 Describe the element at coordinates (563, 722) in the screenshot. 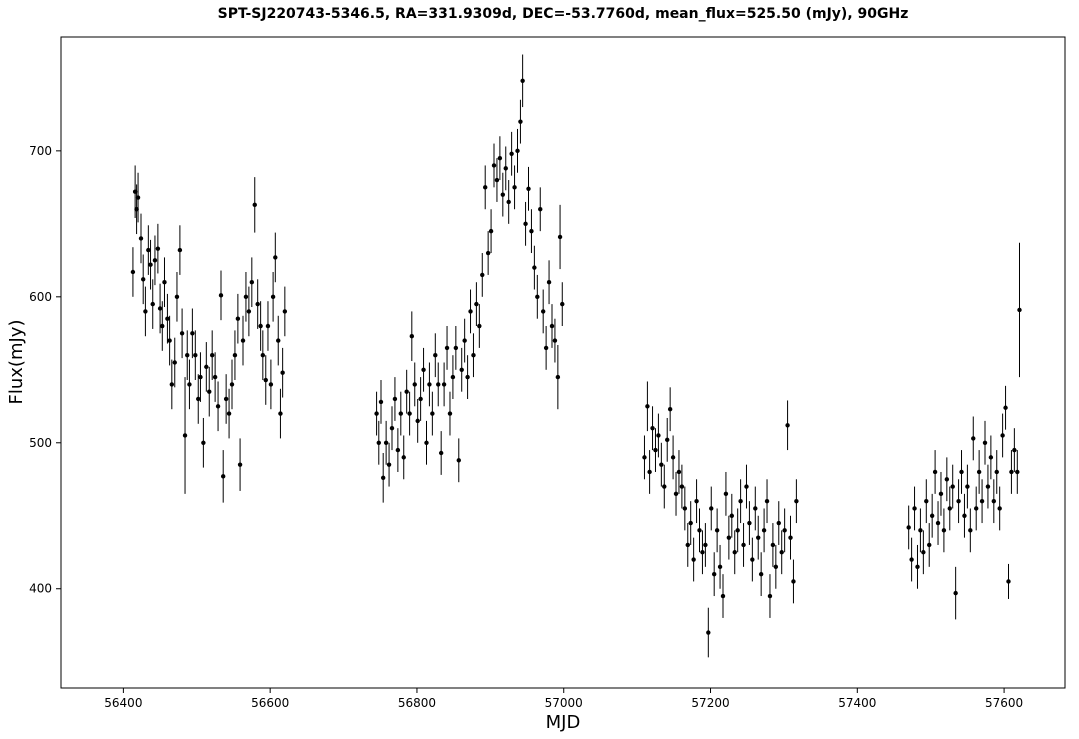

I see `x-axis-label: MJD` at that location.